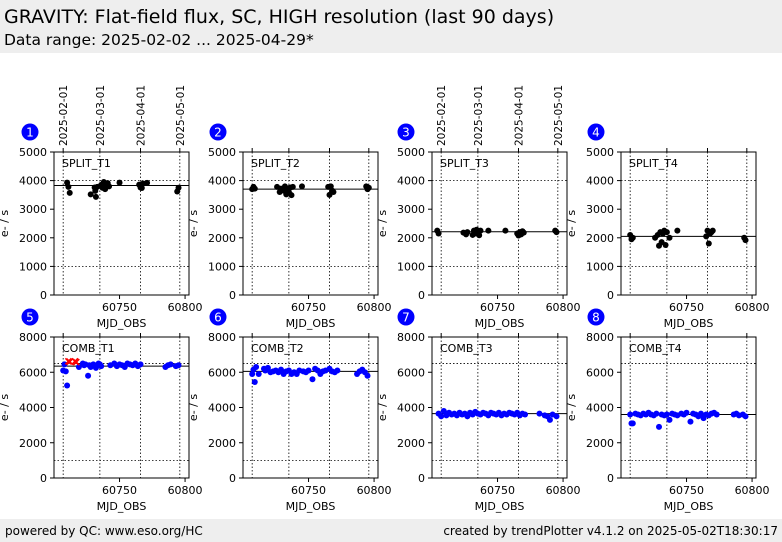  I want to click on y-tick-label: 4000, so click(600, 181).